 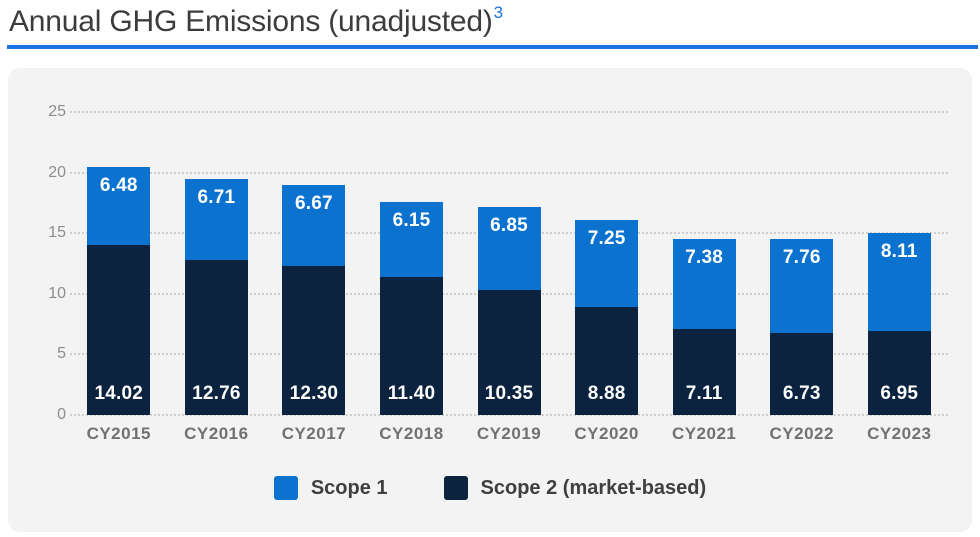 I want to click on bar-group: 7.76 6.73, so click(x=802, y=327).